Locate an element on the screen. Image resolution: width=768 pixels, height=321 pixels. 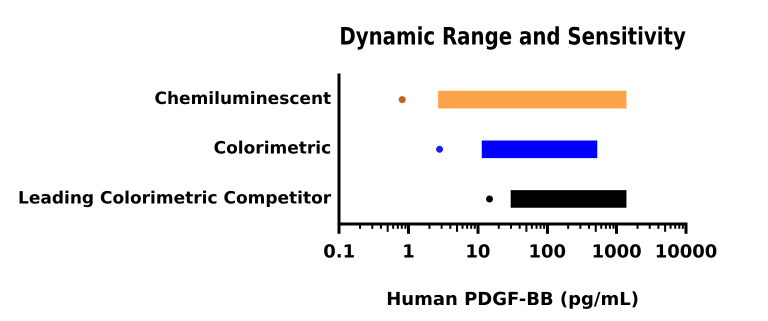
x-tick-label: 100 is located at coordinates (547, 251).